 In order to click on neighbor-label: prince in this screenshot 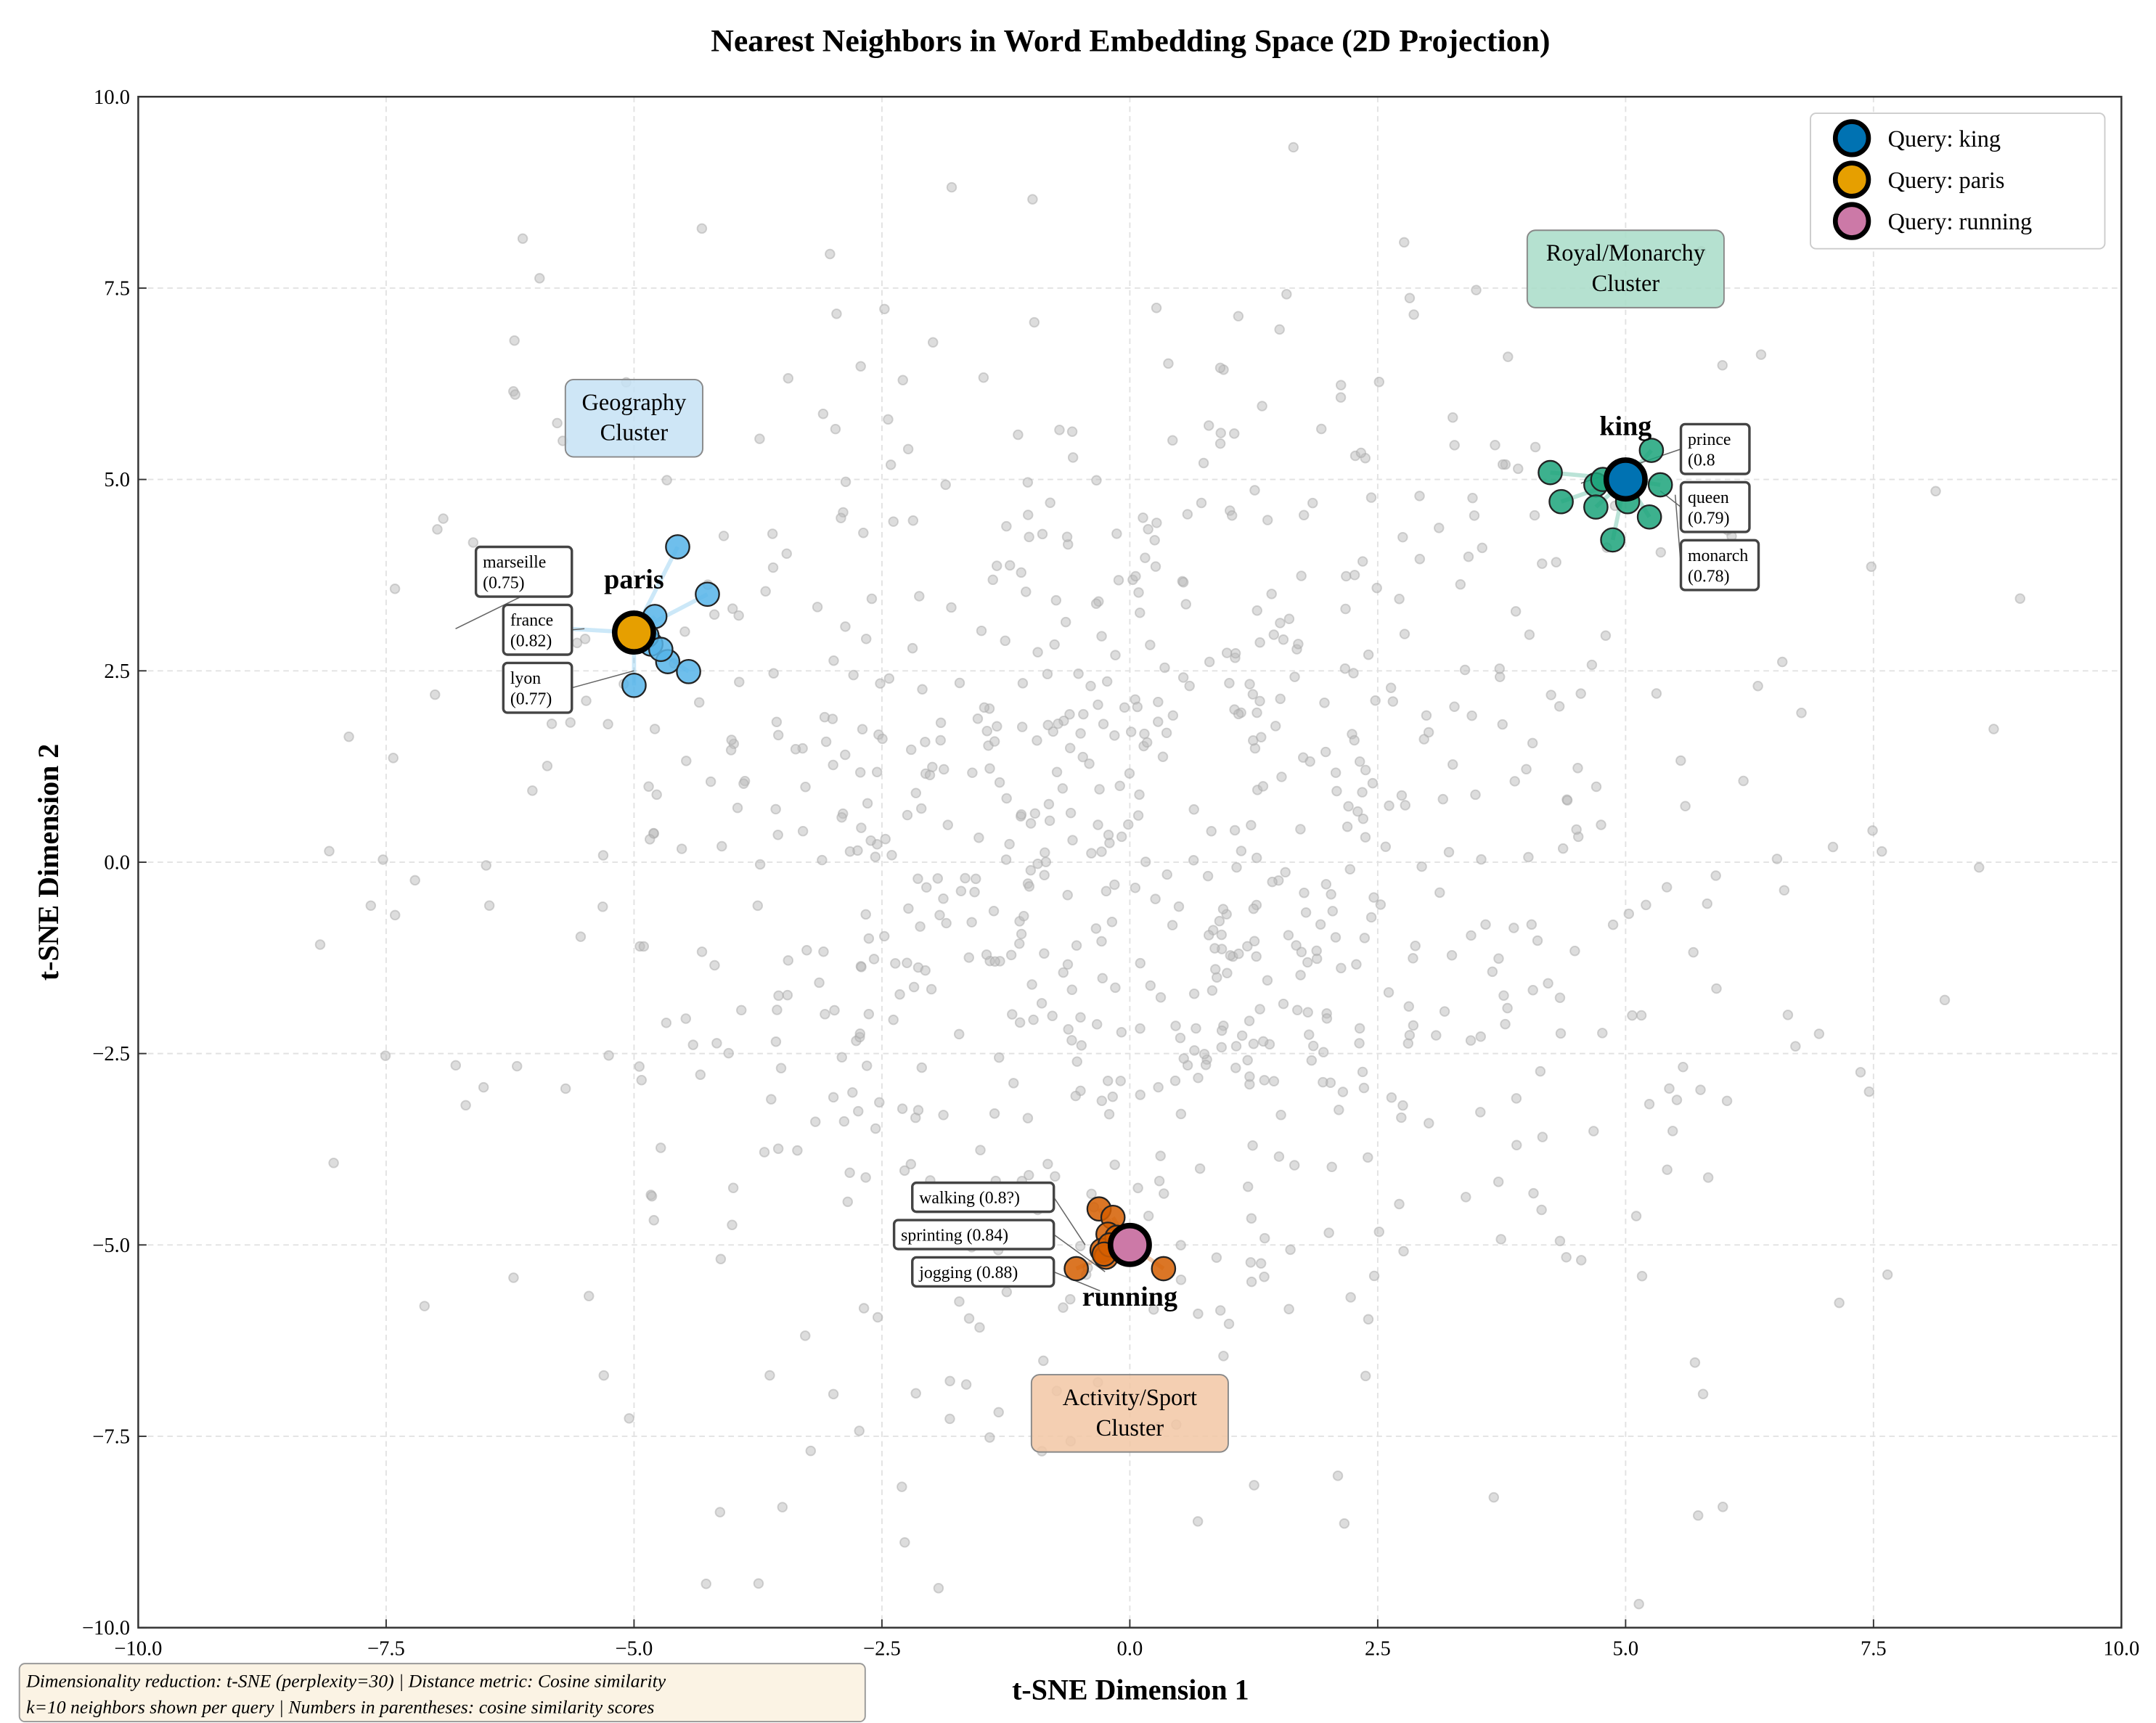, I will do `click(1710, 439)`.